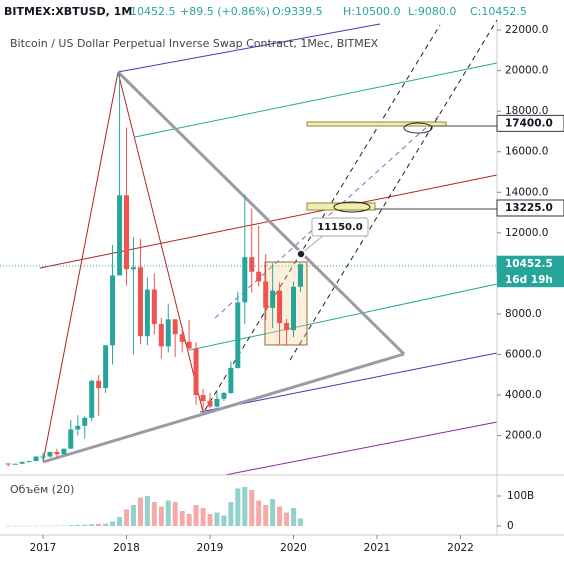  What do you see at coordinates (526, 30) in the screenshot?
I see `y-tick-label: 22000.0` at bounding box center [526, 30].